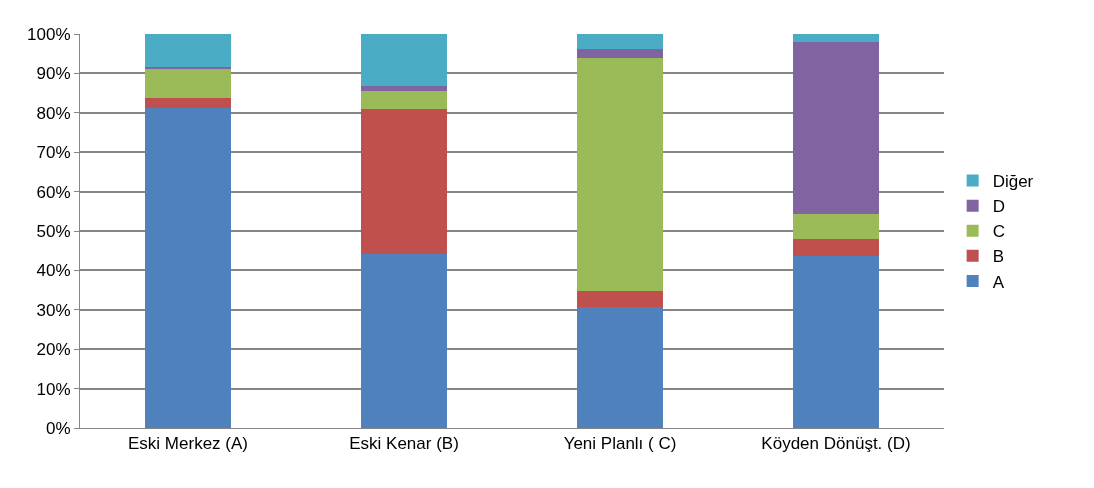 This screenshot has width=1094, height=488. I want to click on y-tick-label: 80%, so click(53, 113).